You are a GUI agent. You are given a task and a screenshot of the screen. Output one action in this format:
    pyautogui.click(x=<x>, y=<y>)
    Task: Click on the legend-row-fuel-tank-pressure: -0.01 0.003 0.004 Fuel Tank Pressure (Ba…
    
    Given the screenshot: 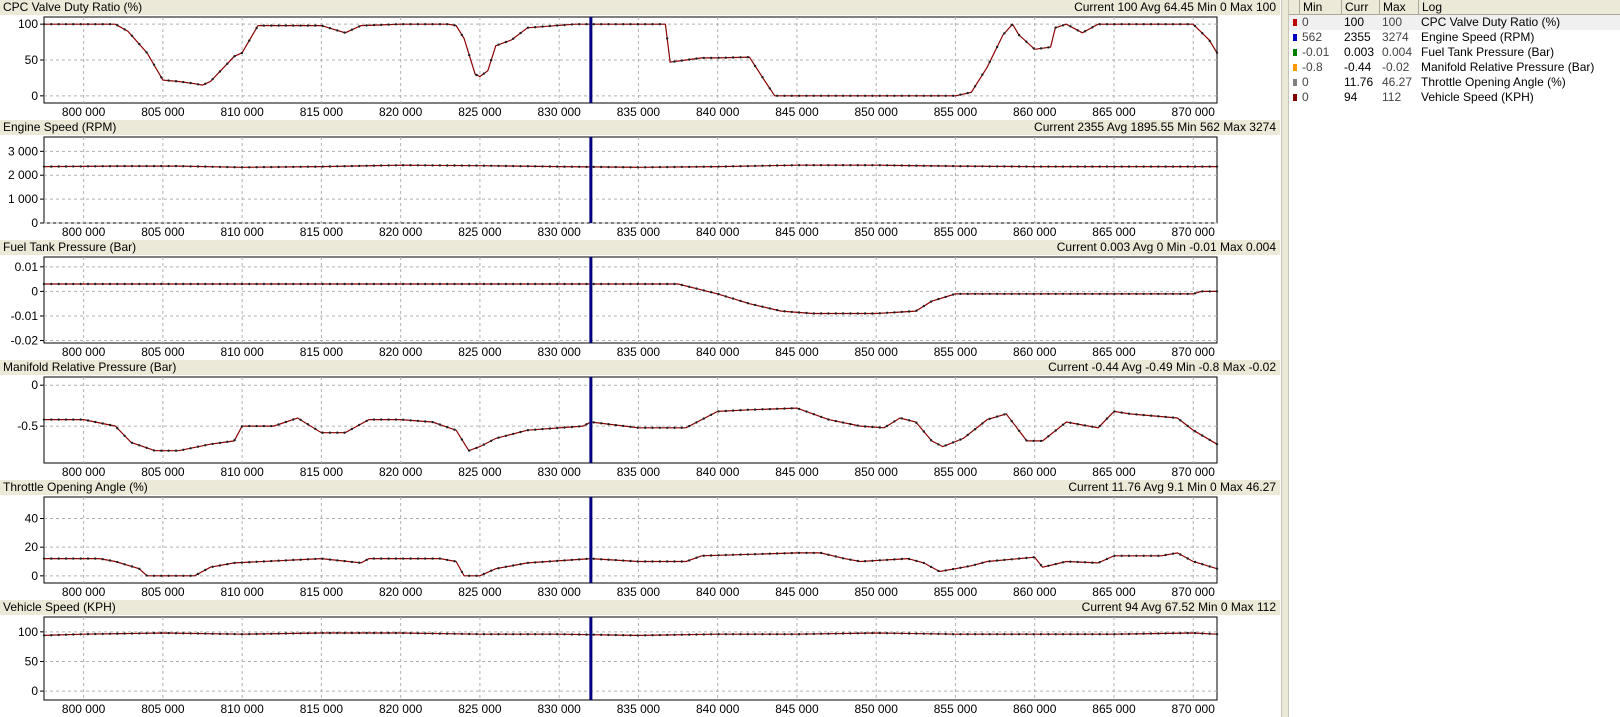 What is the action you would take?
    pyautogui.click(x=1454, y=52)
    